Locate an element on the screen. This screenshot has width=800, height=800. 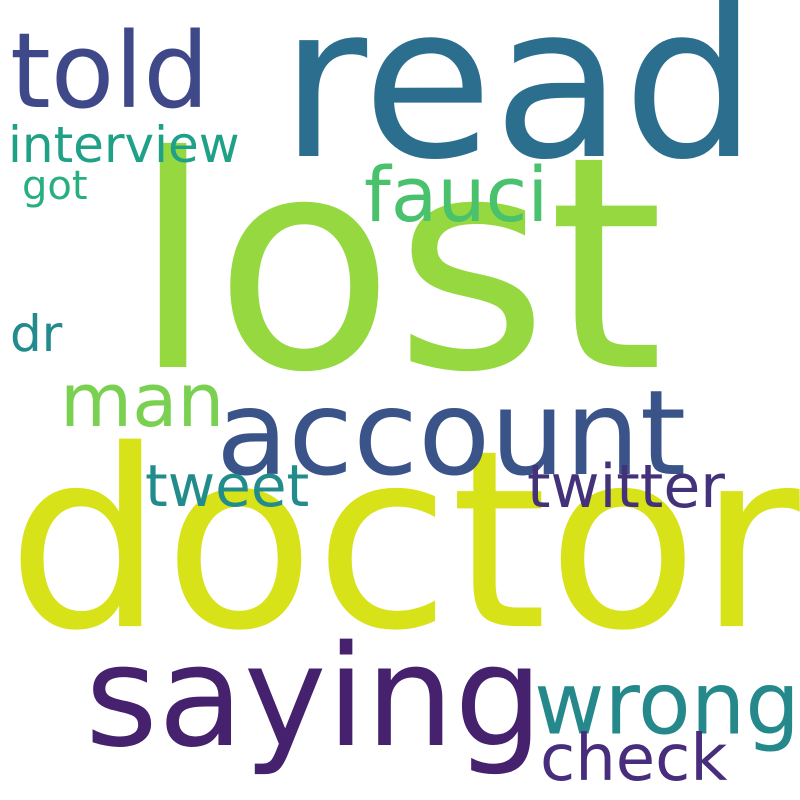
word-got: got is located at coordinates (55, 186).